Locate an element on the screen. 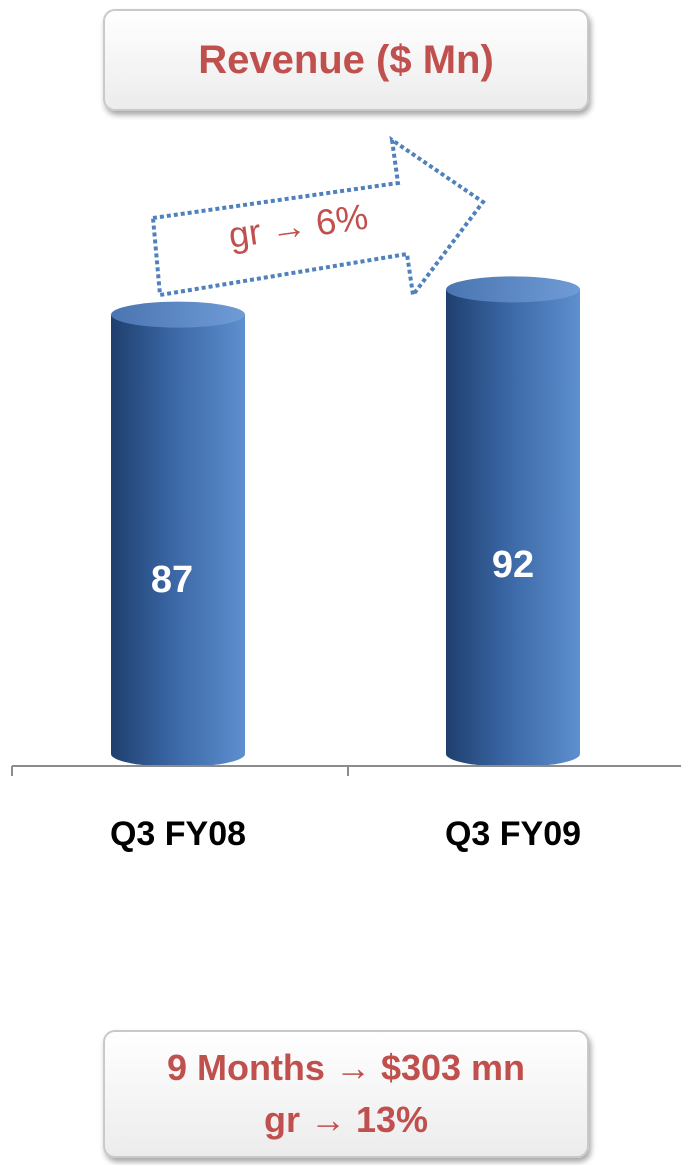 The image size is (681, 1165). category-tick-label: Q3 FY08 is located at coordinates (178, 834).